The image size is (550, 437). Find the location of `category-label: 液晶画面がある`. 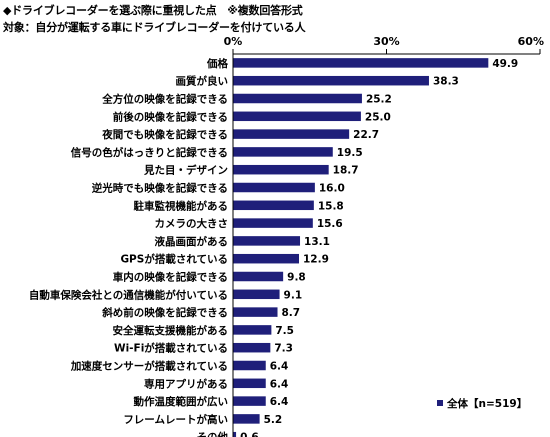

category-label: 液晶画面がある is located at coordinates (192, 241).